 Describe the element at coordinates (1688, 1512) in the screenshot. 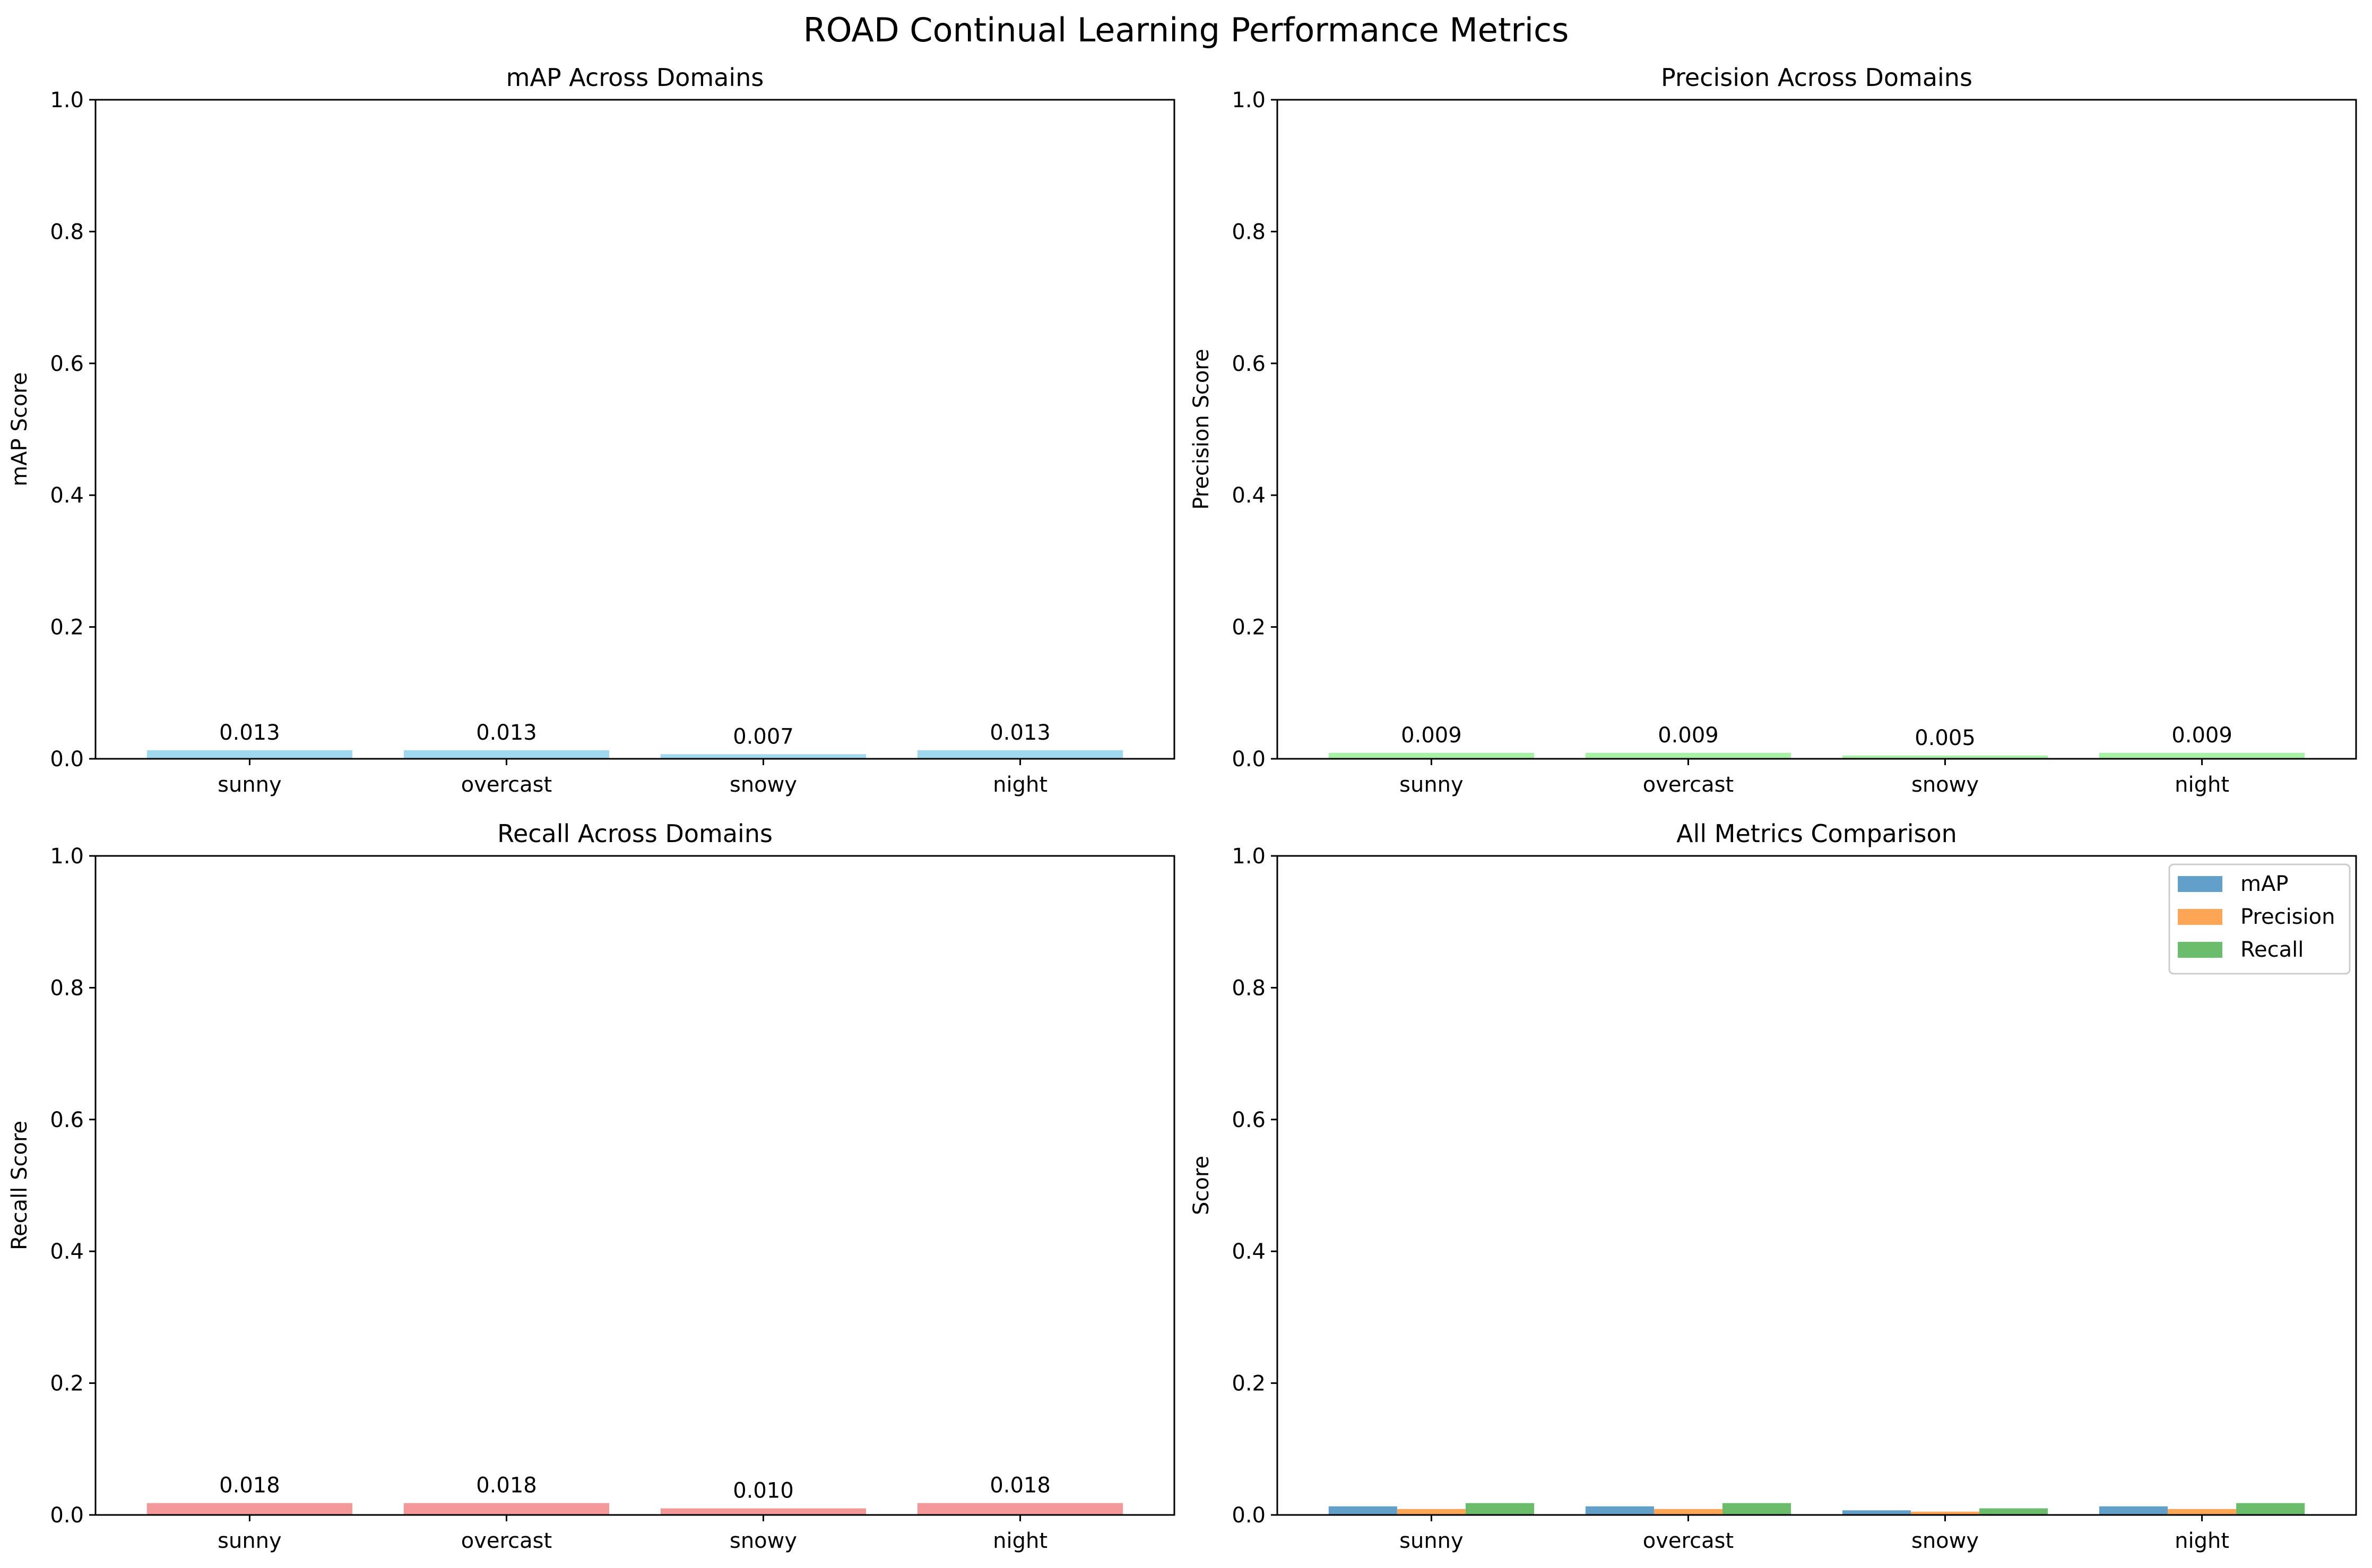

I see `bar-overcast-precision` at that location.